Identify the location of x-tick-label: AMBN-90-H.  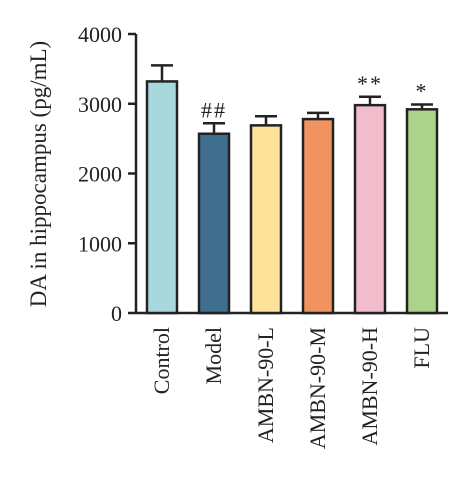
(369, 386).